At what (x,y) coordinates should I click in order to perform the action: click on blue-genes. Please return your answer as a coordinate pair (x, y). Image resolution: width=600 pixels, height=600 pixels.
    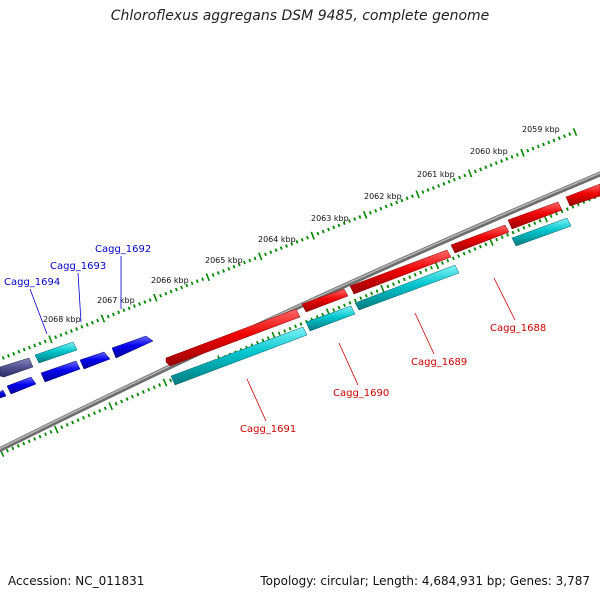
    Looking at the image, I should click on (77, 367).